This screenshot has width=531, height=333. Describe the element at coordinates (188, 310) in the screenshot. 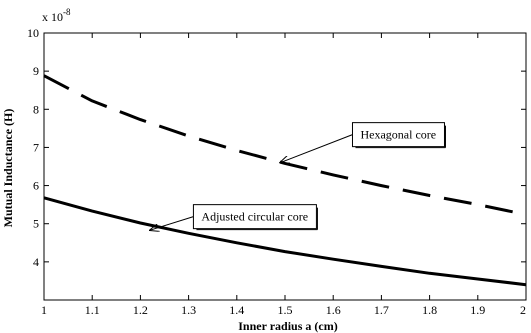

I see `x-tick-label: 1.3` at that location.